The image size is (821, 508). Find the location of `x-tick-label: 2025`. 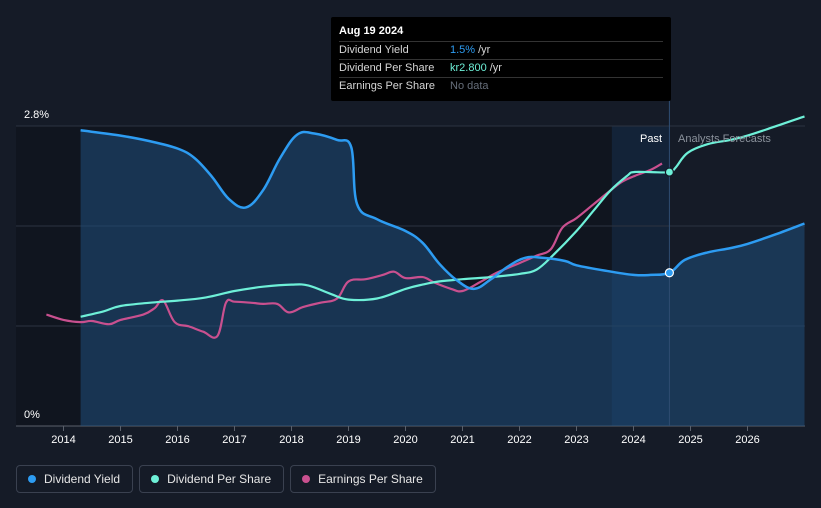

x-tick-label: 2025 is located at coordinates (690, 440).